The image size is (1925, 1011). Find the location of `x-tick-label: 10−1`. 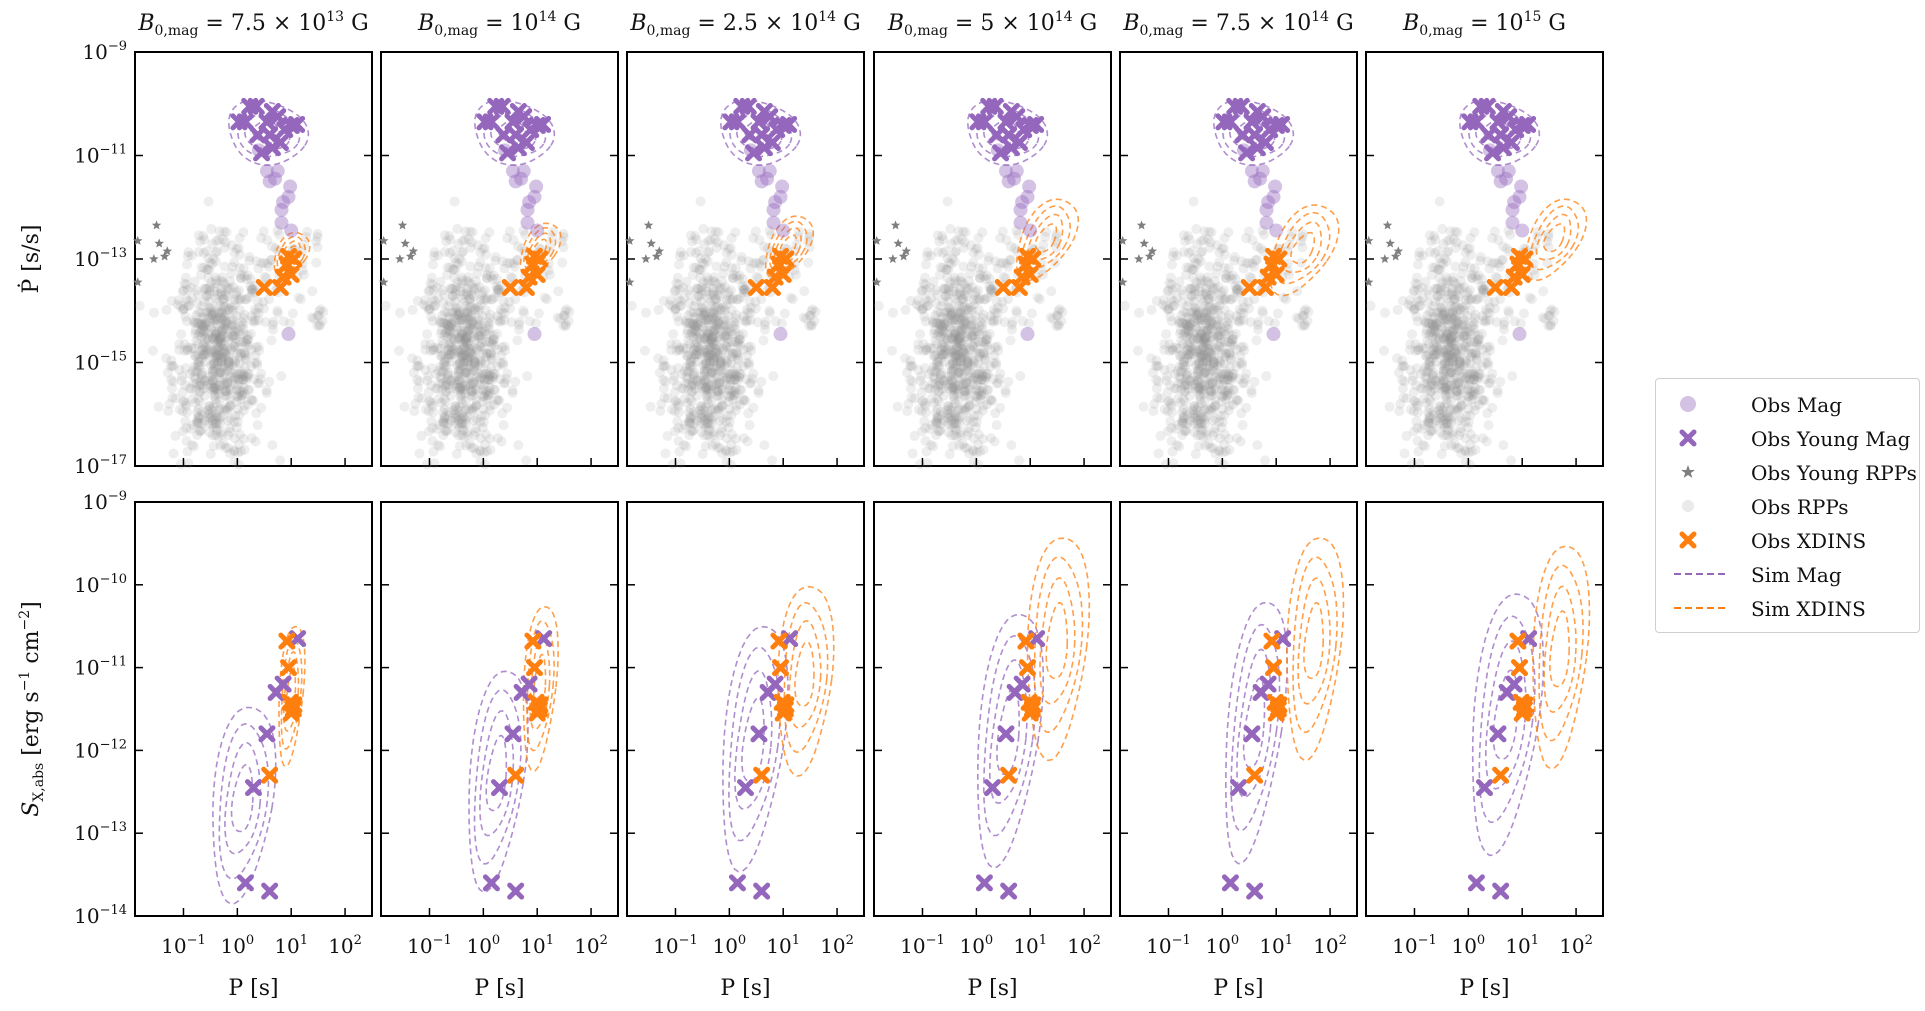

x-tick-label: 10−1 is located at coordinates (675, 945).